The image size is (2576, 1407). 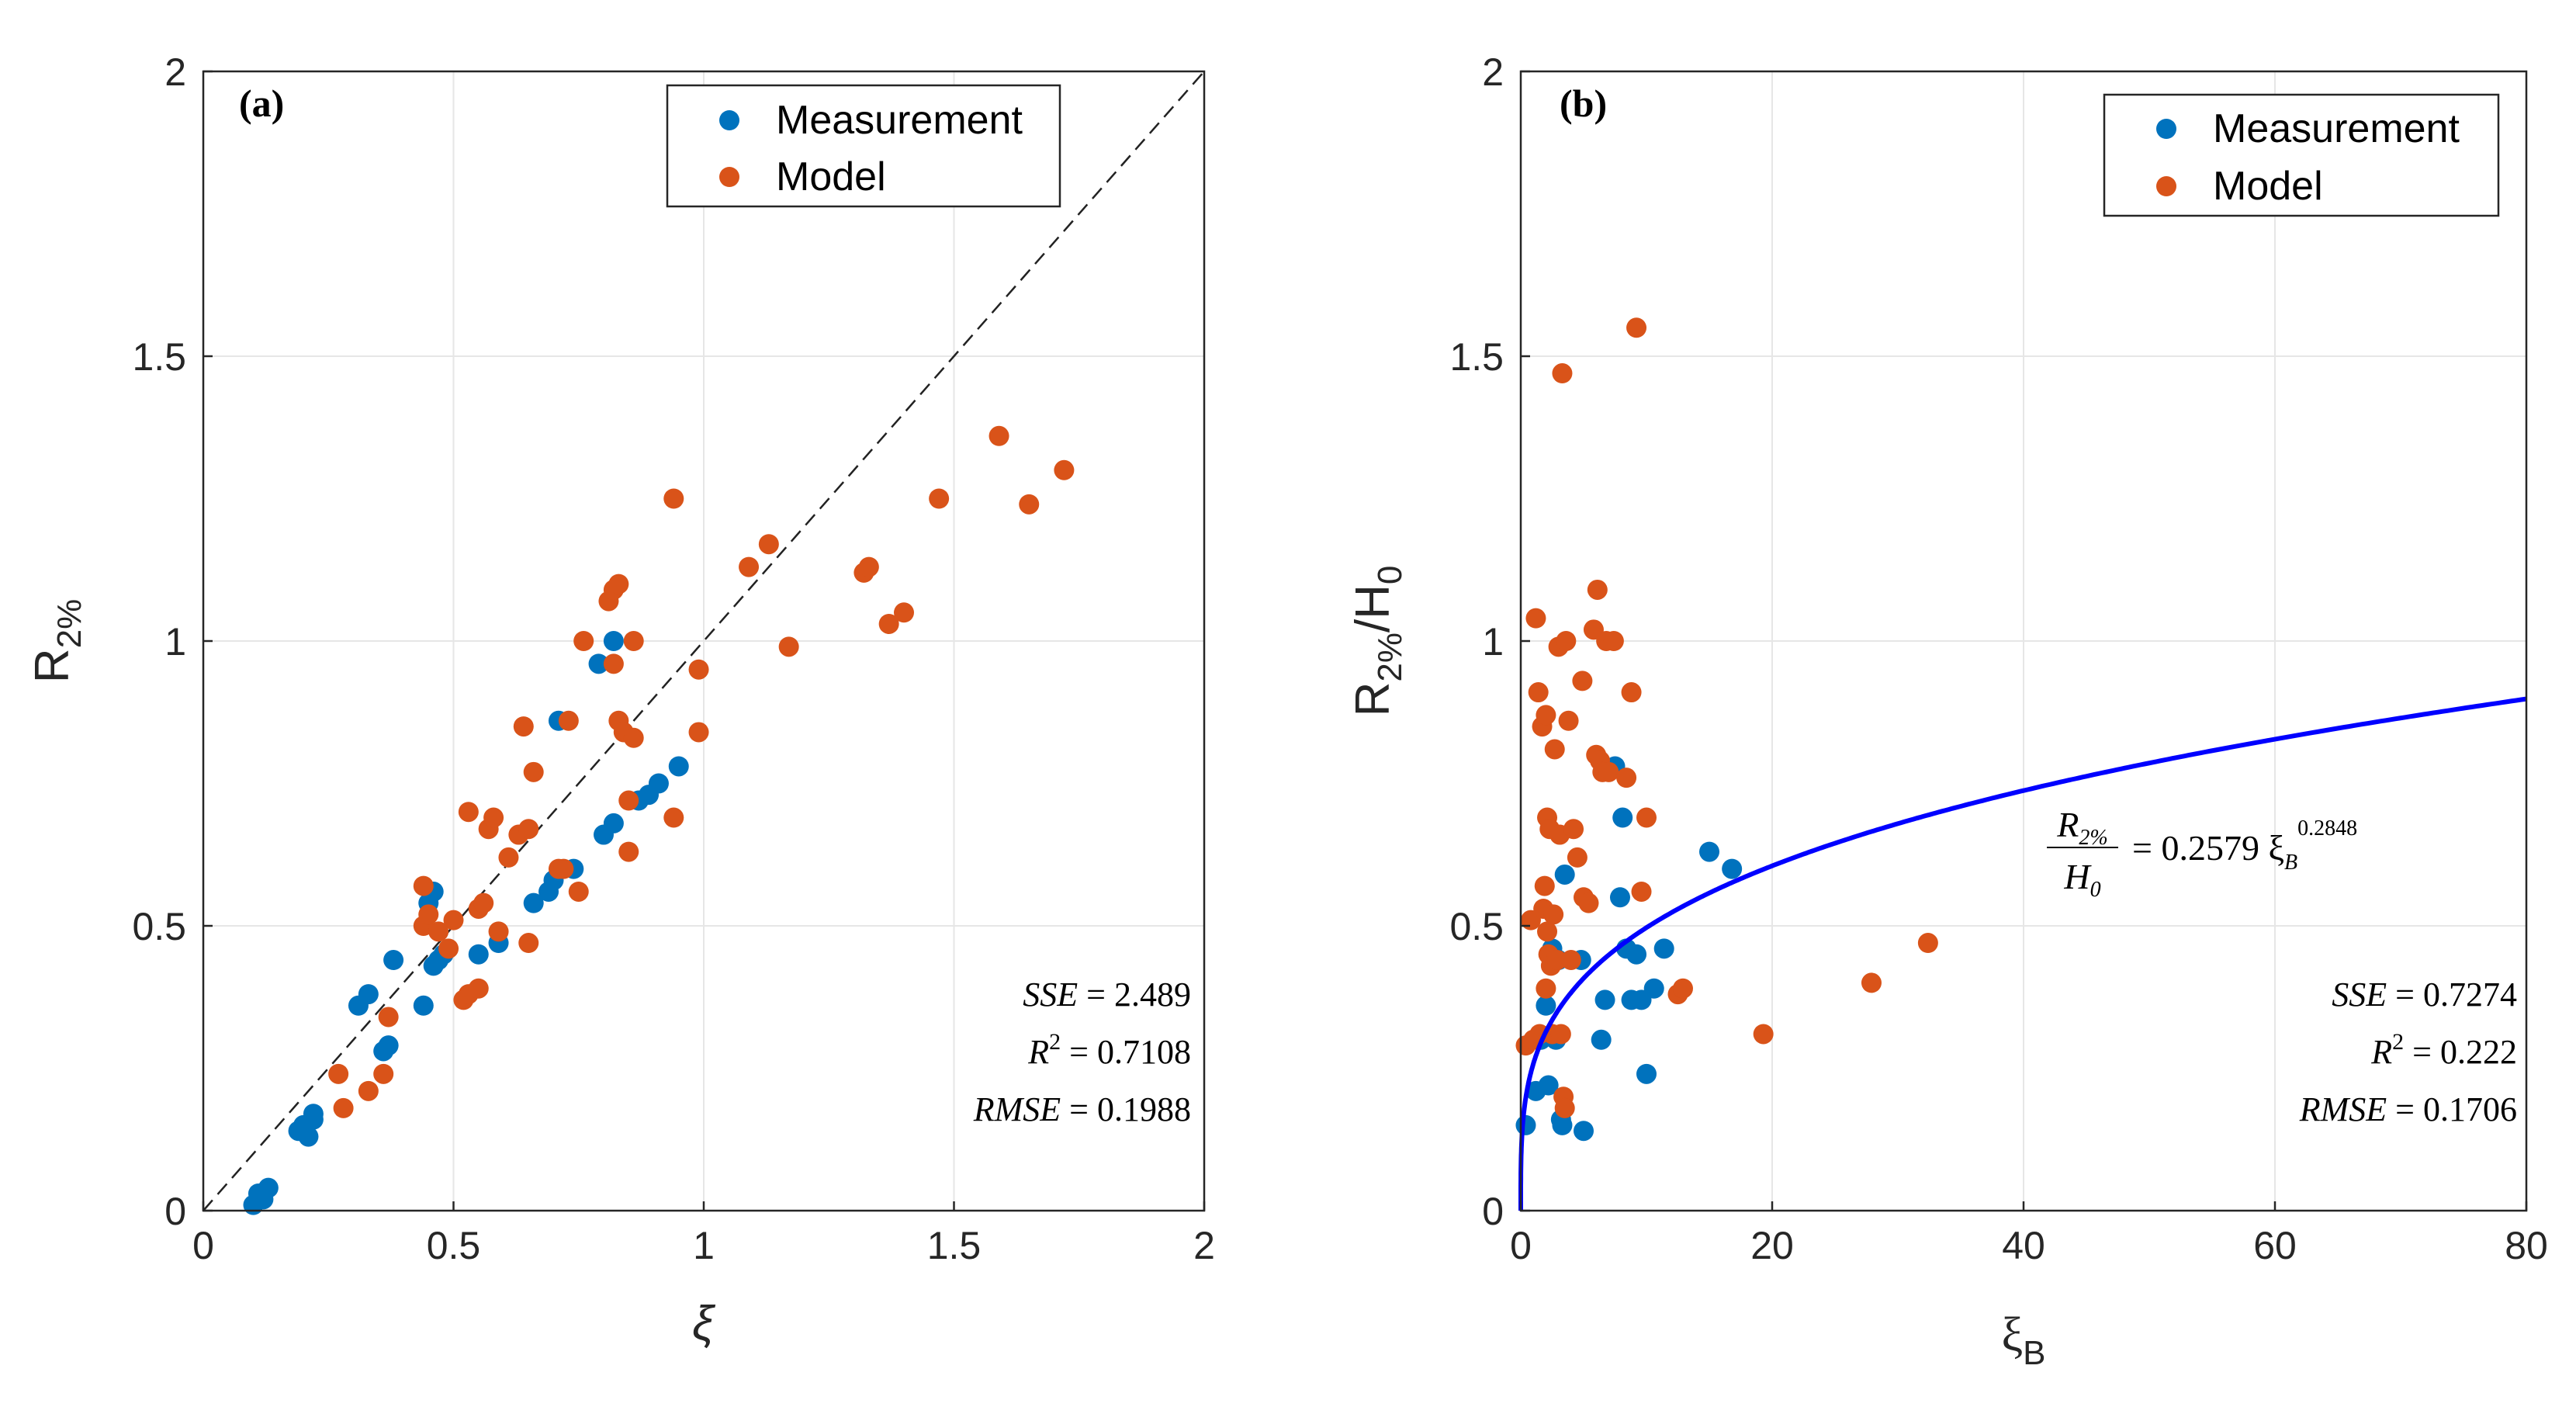 I want to click on y-tick-label: 1.5, so click(x=159, y=357).